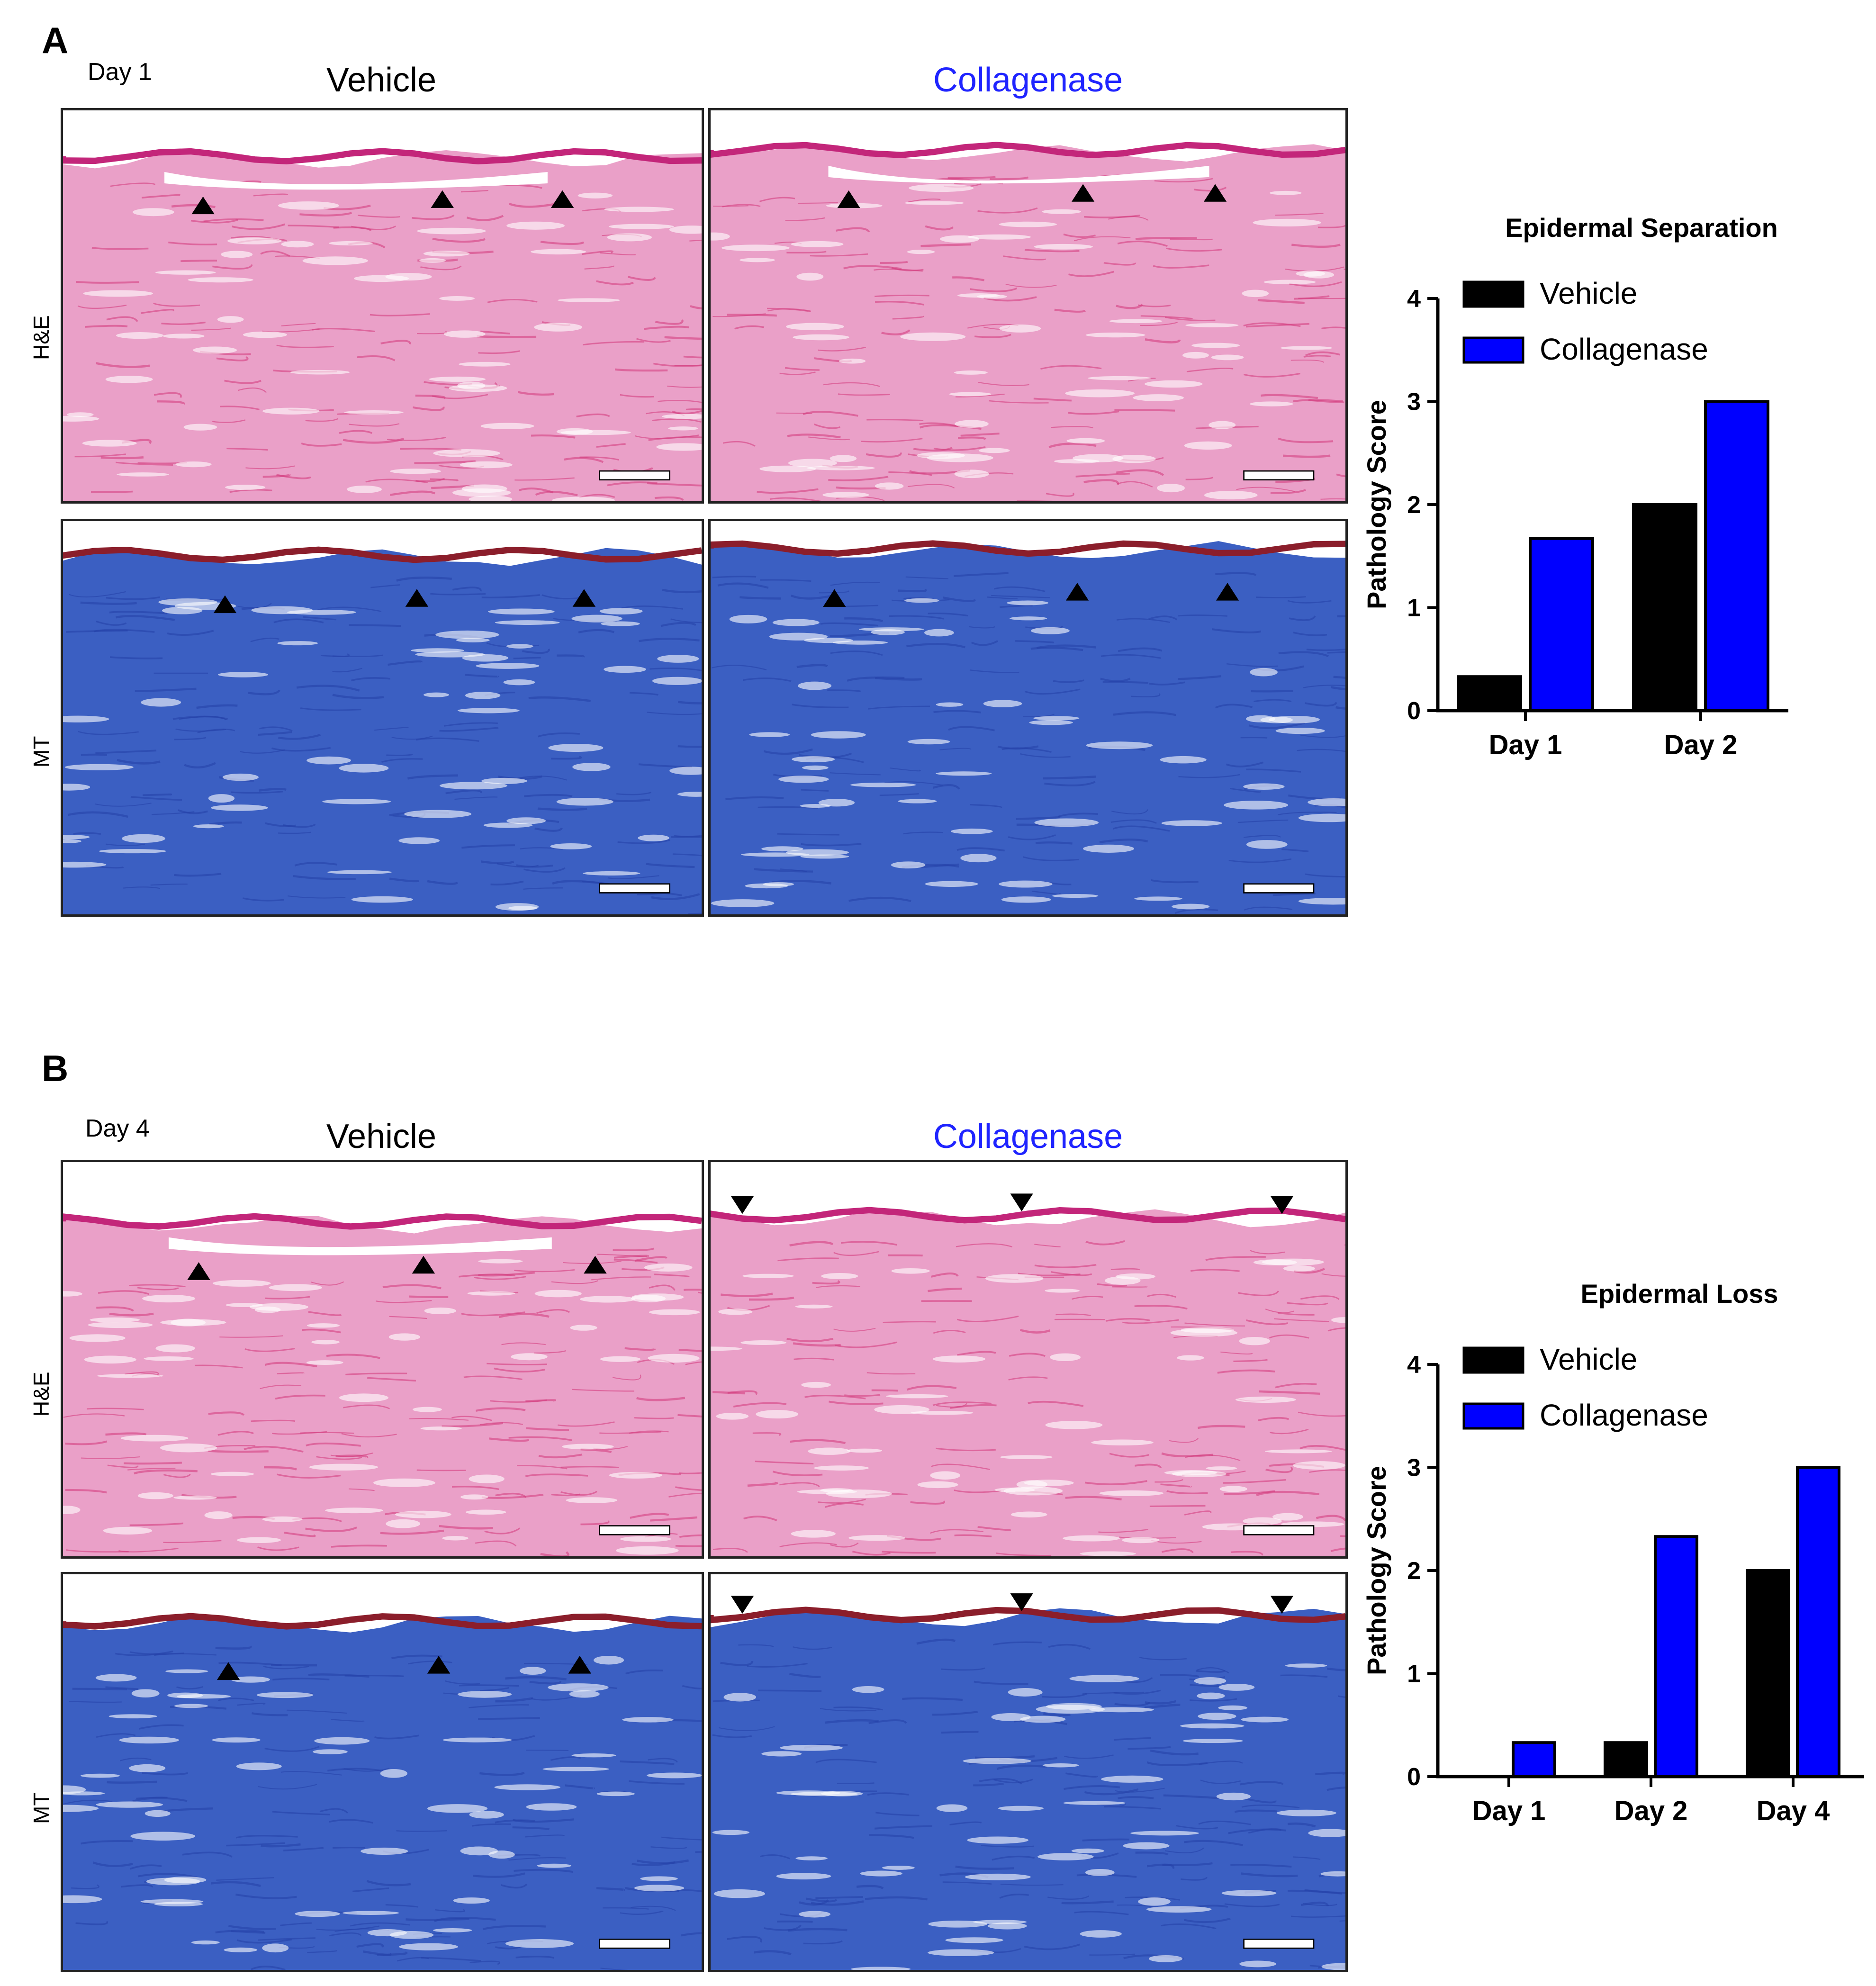 This screenshot has width=1876, height=1986. Describe the element at coordinates (1588, 293) in the screenshot. I see `legend-label-vehicle: Vehicle` at that location.